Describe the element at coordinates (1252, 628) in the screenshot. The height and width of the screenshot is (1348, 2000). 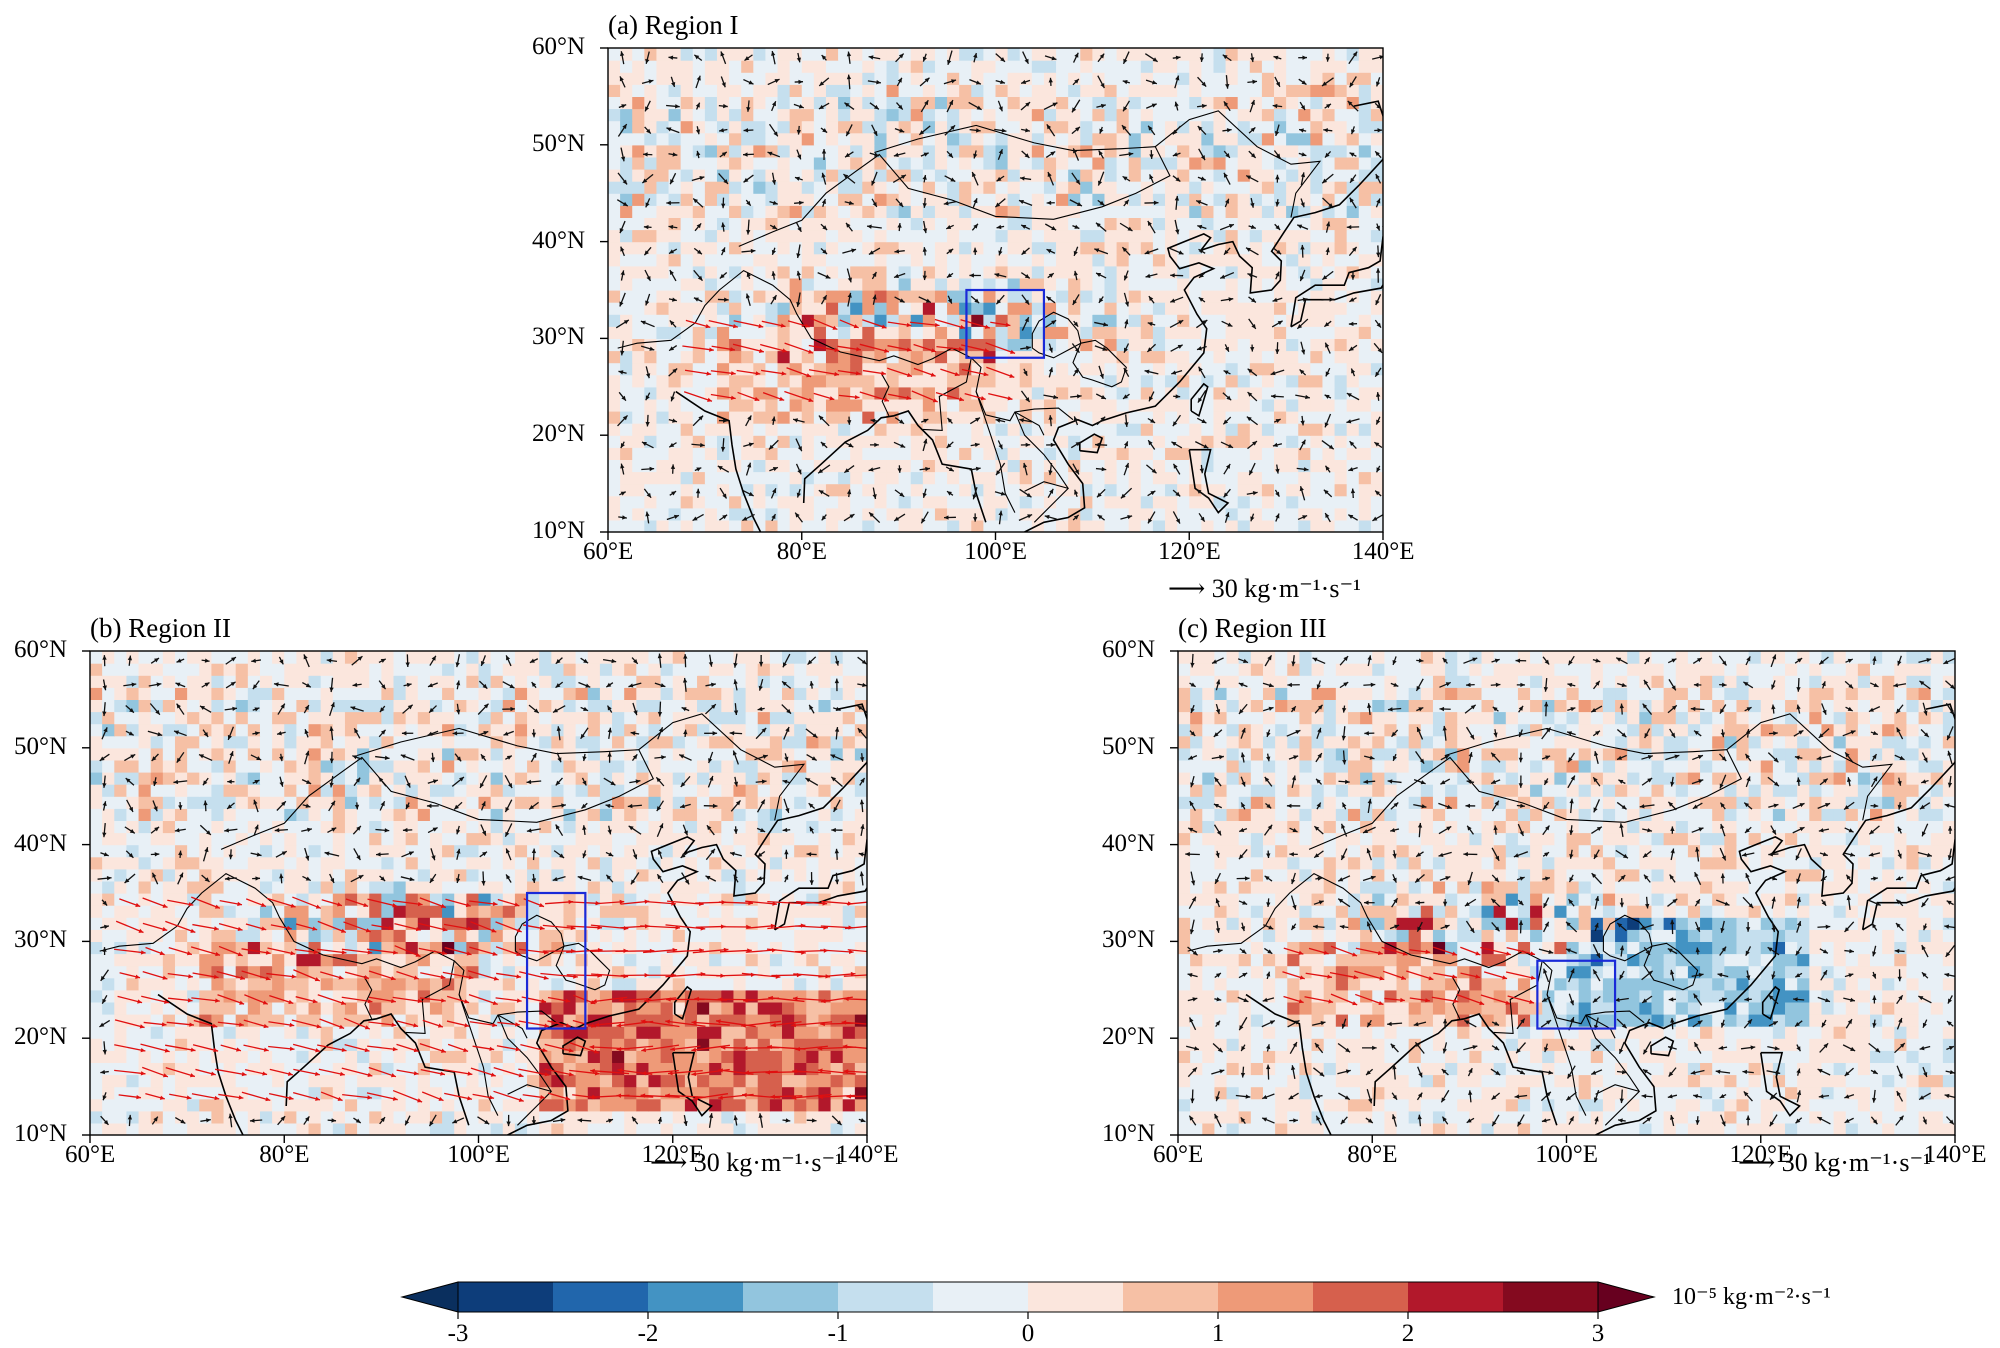
I see `panel-title-c: (c) Region III` at that location.